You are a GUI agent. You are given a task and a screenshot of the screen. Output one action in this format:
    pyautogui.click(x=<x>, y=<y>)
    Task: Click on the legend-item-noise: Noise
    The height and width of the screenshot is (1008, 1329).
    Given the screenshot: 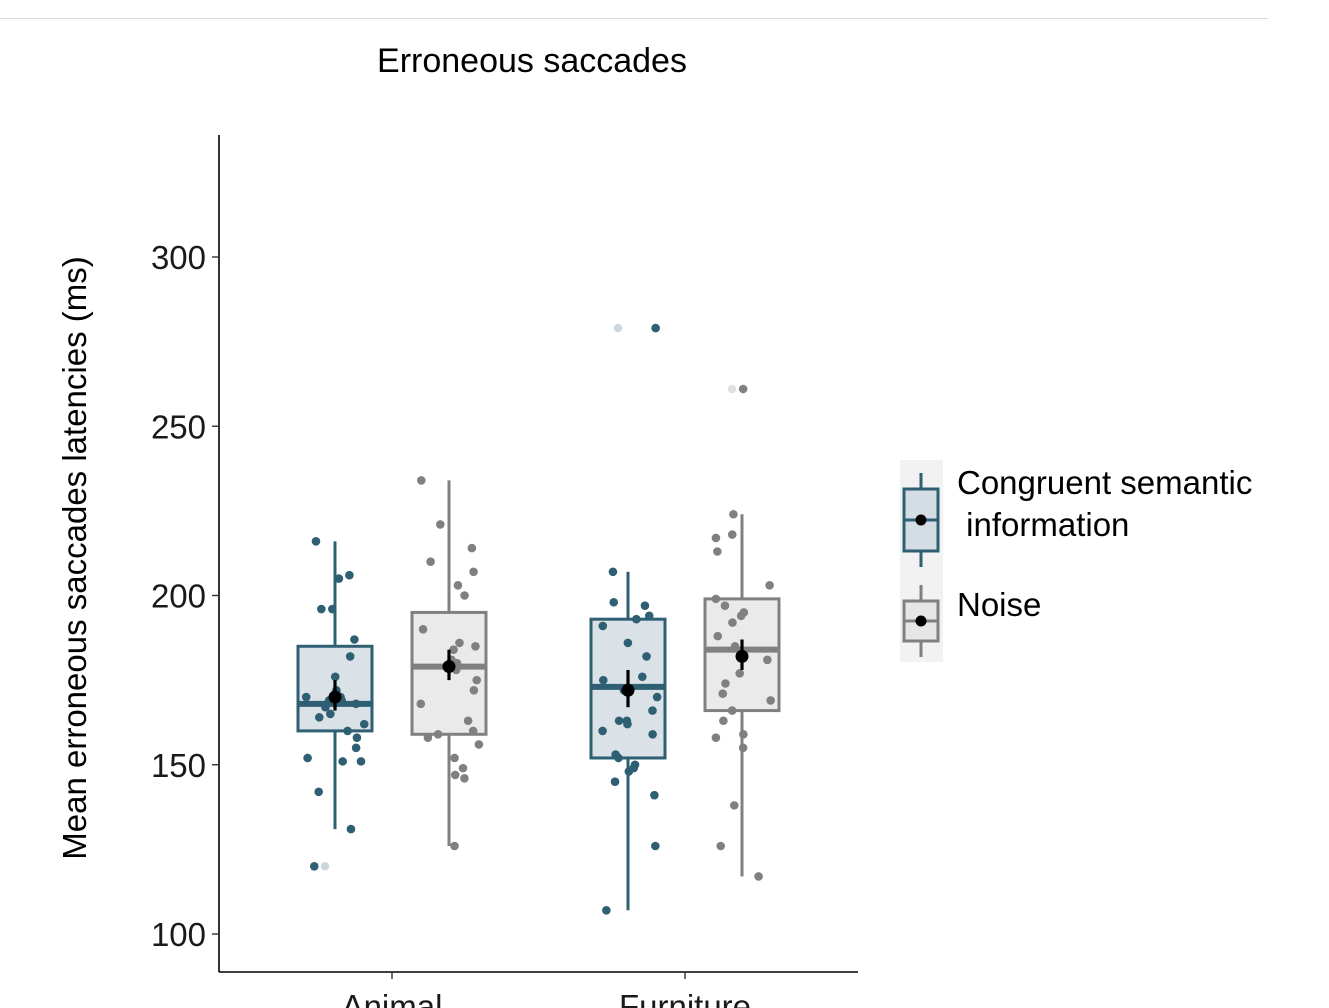 What is the action you would take?
    pyautogui.click(x=971, y=621)
    